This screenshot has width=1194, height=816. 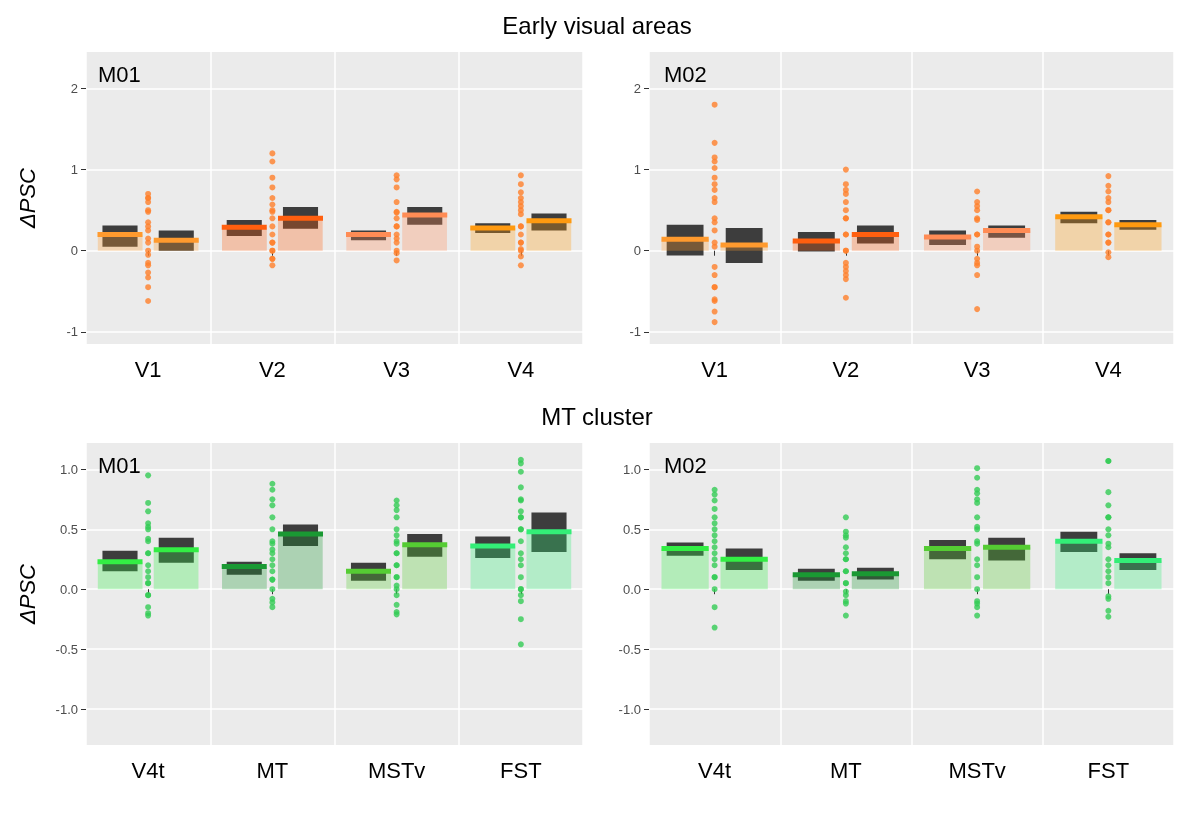 What do you see at coordinates (597, 417) in the screenshot?
I see `chart-title: MT cluster` at bounding box center [597, 417].